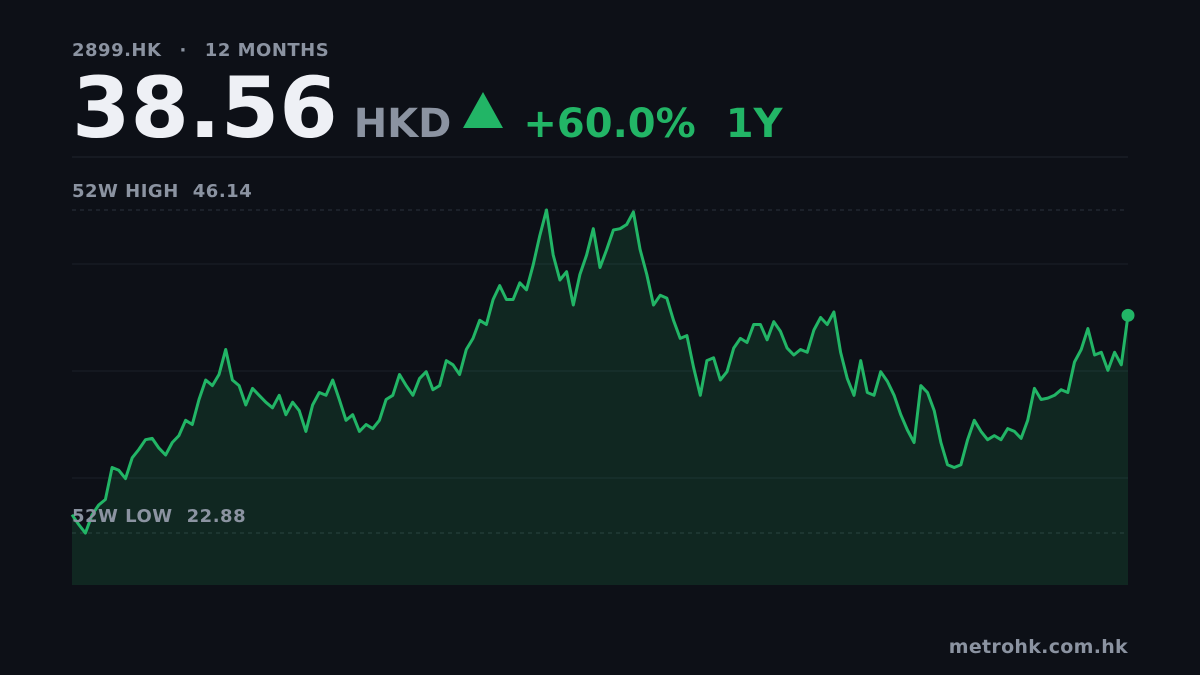 The width and height of the screenshot is (1200, 675). Describe the element at coordinates (1128, 315) in the screenshot. I see `last-point` at that location.